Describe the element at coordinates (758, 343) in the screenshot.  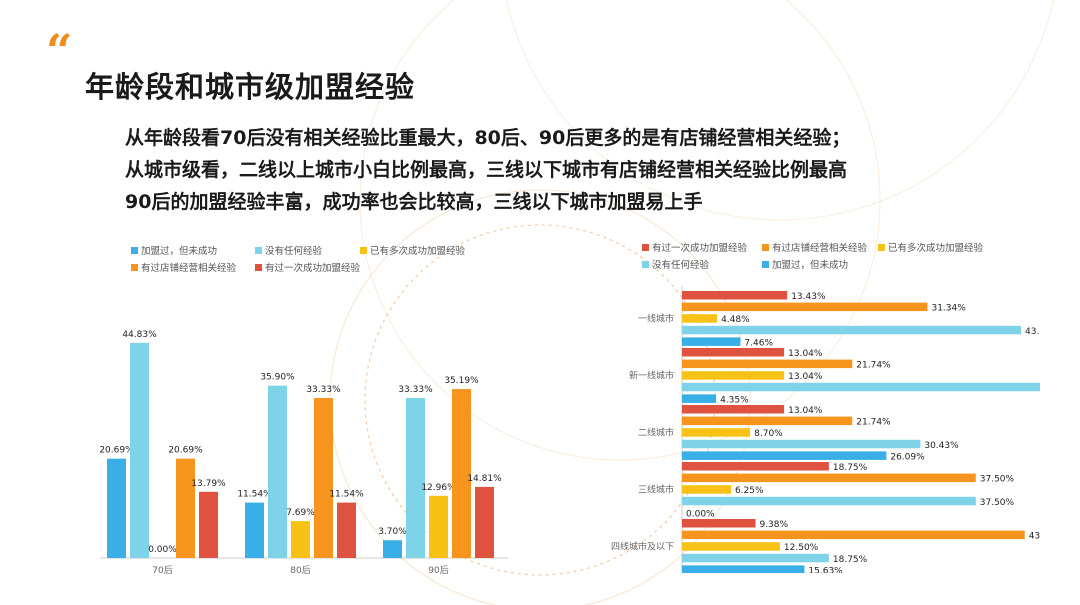
I see `data-label: 7.46%` at that location.